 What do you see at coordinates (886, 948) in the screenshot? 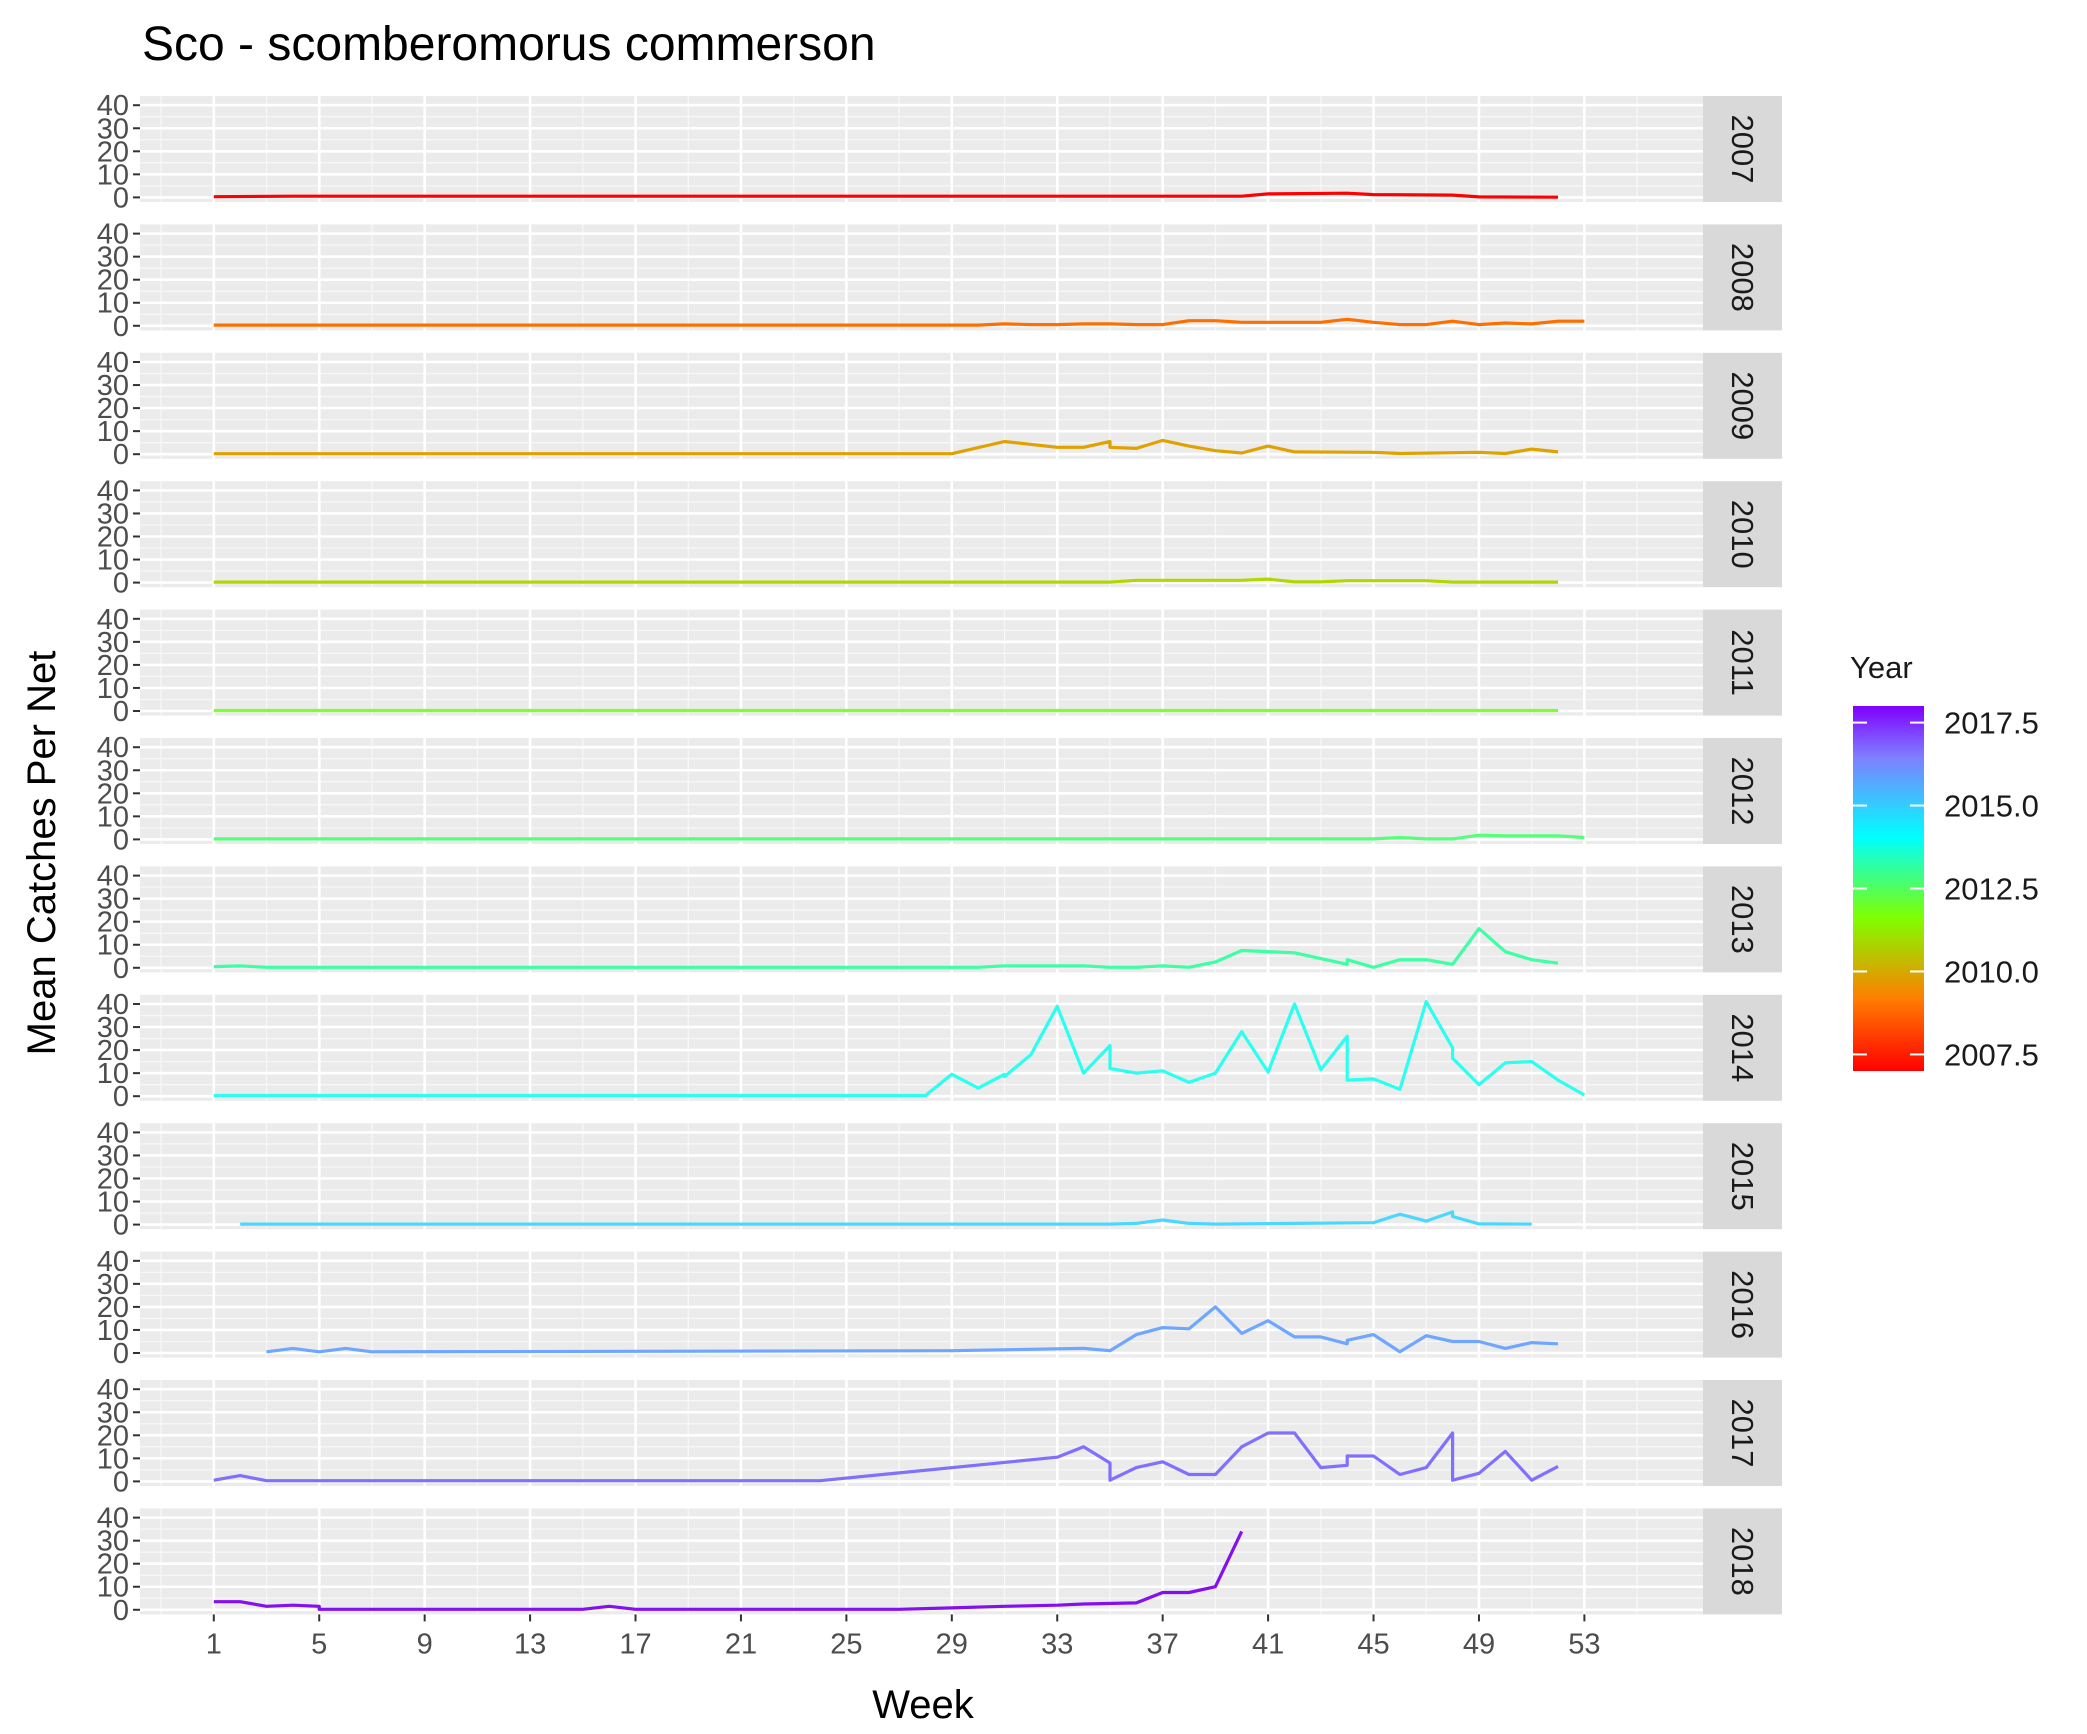
I see `series-line-2013` at bounding box center [886, 948].